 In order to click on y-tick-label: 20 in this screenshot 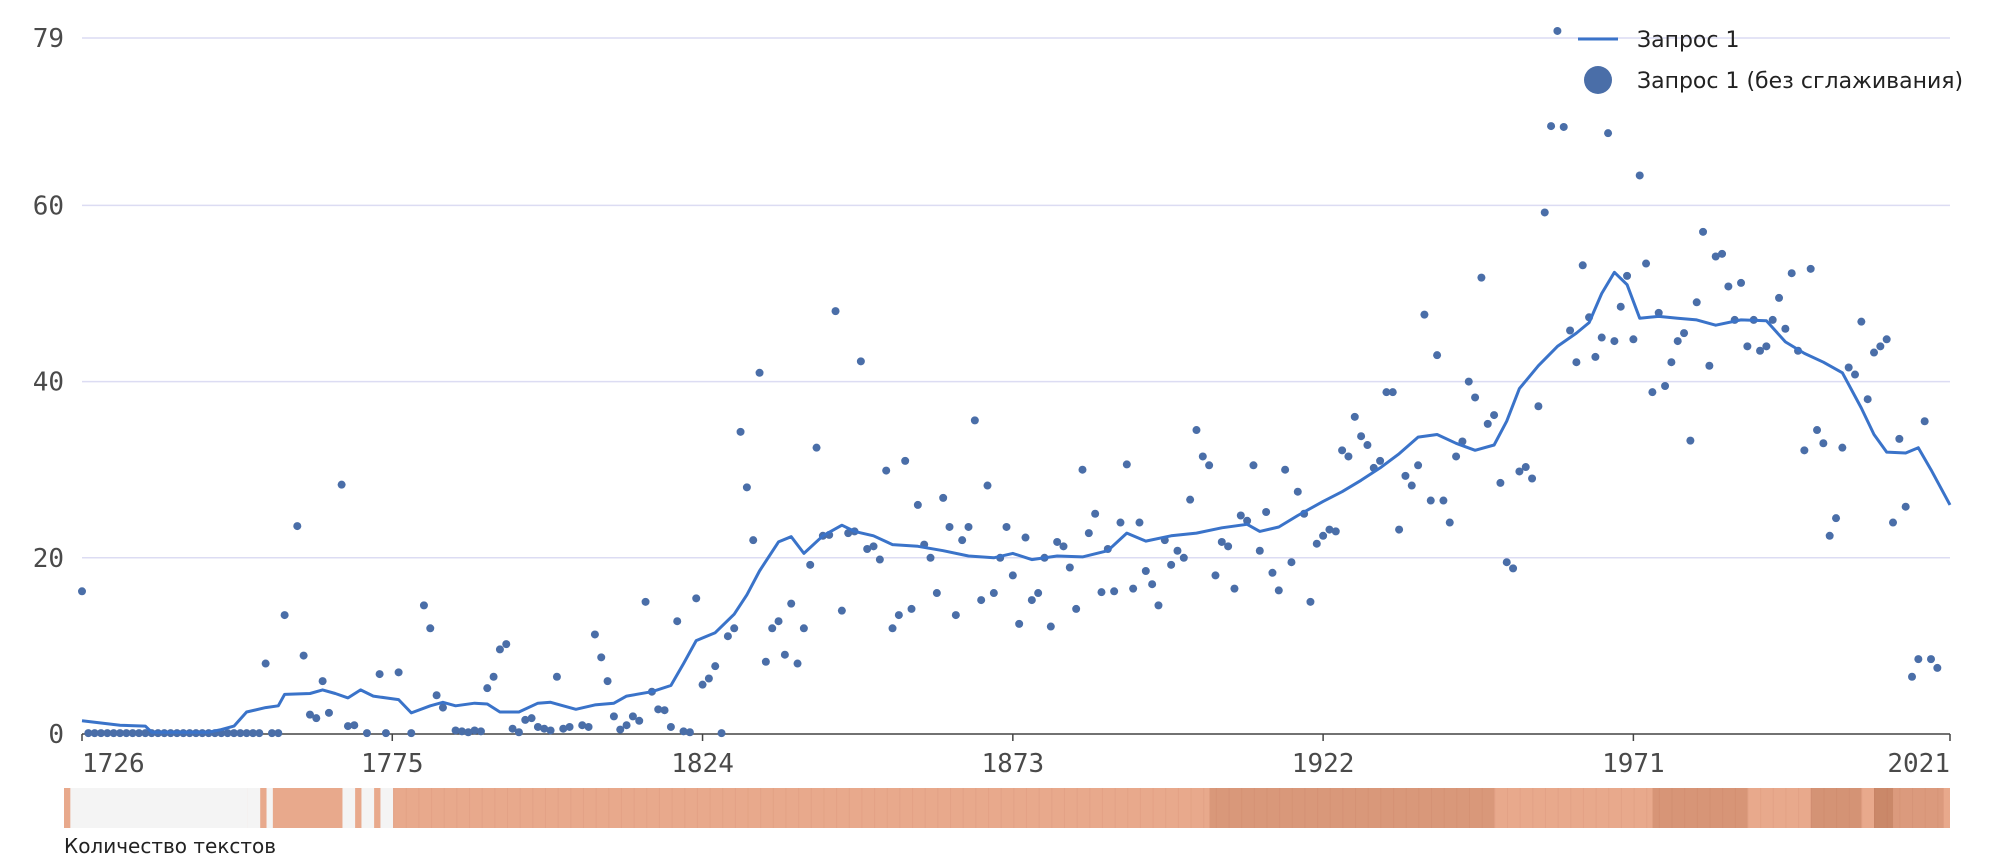, I will do `click(48, 559)`.